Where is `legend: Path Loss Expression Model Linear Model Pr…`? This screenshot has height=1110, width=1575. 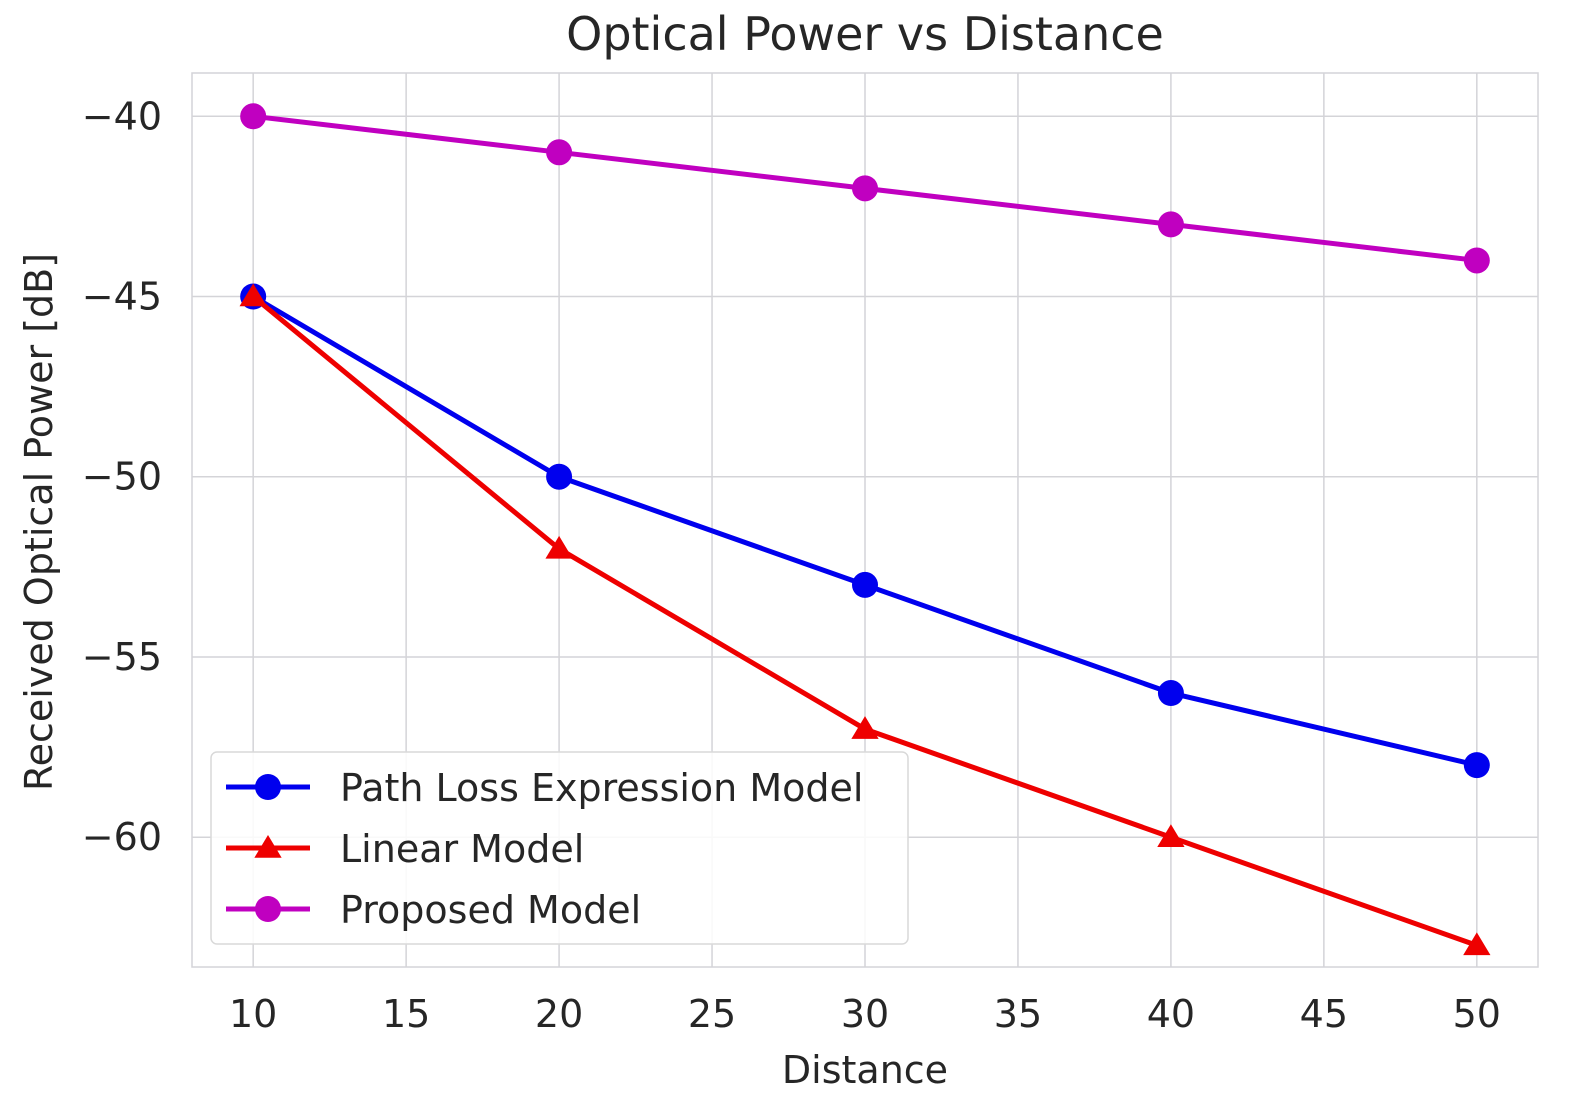
legend: Path Loss Expression Model Linear Model Pr… is located at coordinates (559, 848).